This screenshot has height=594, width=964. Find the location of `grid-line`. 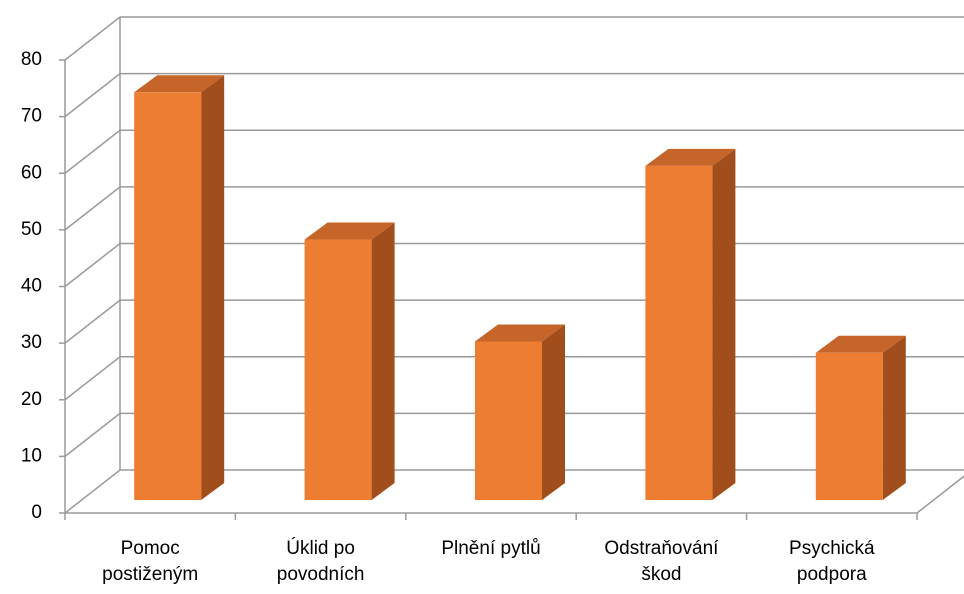

grid-line is located at coordinates (514, 38).